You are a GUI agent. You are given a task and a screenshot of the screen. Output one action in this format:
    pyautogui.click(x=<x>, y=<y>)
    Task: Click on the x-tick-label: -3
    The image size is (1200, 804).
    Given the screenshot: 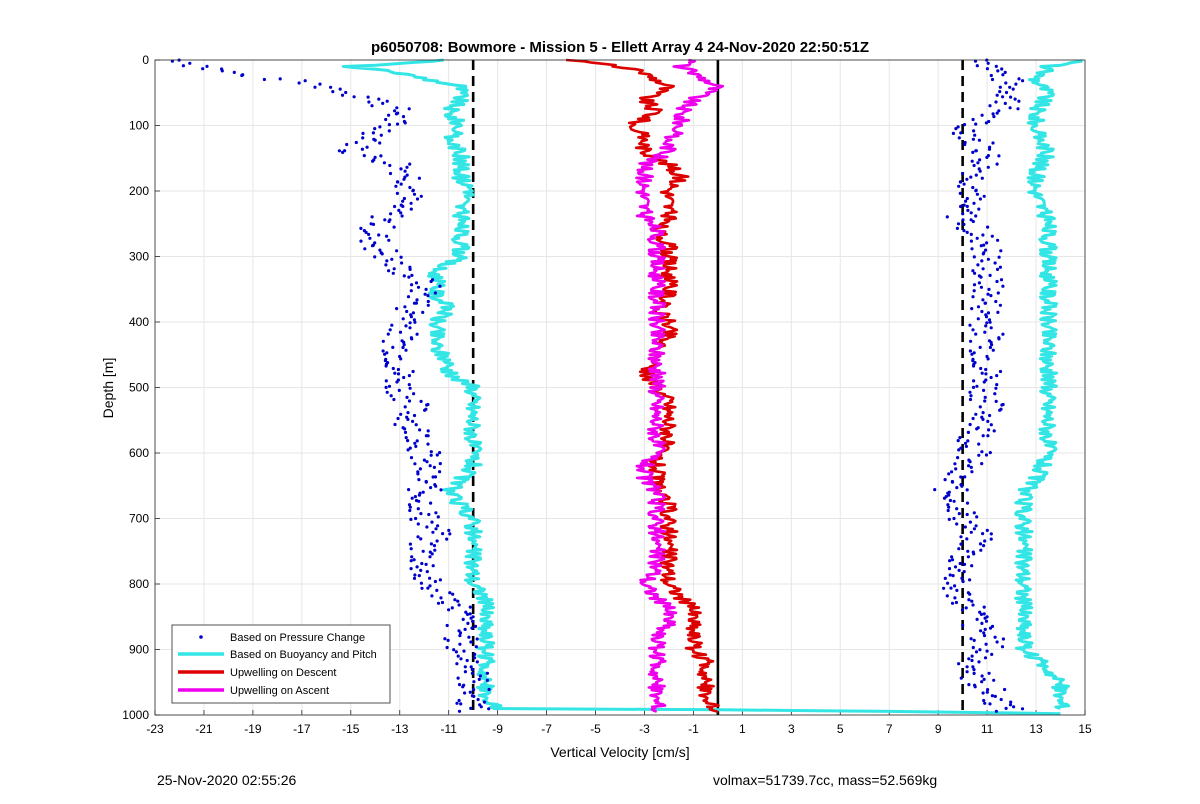 What is the action you would take?
    pyautogui.click(x=644, y=729)
    